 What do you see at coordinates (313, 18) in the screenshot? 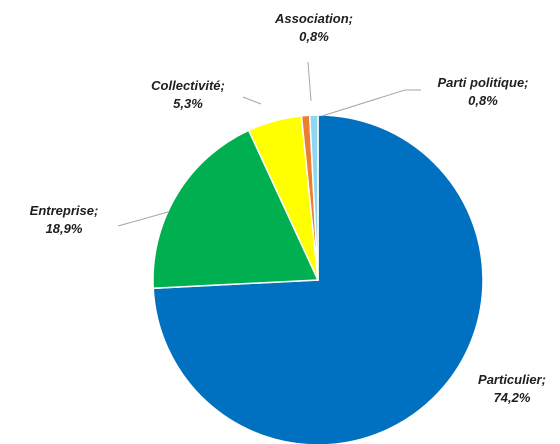
I see `data-label-category: Association;` at bounding box center [313, 18].